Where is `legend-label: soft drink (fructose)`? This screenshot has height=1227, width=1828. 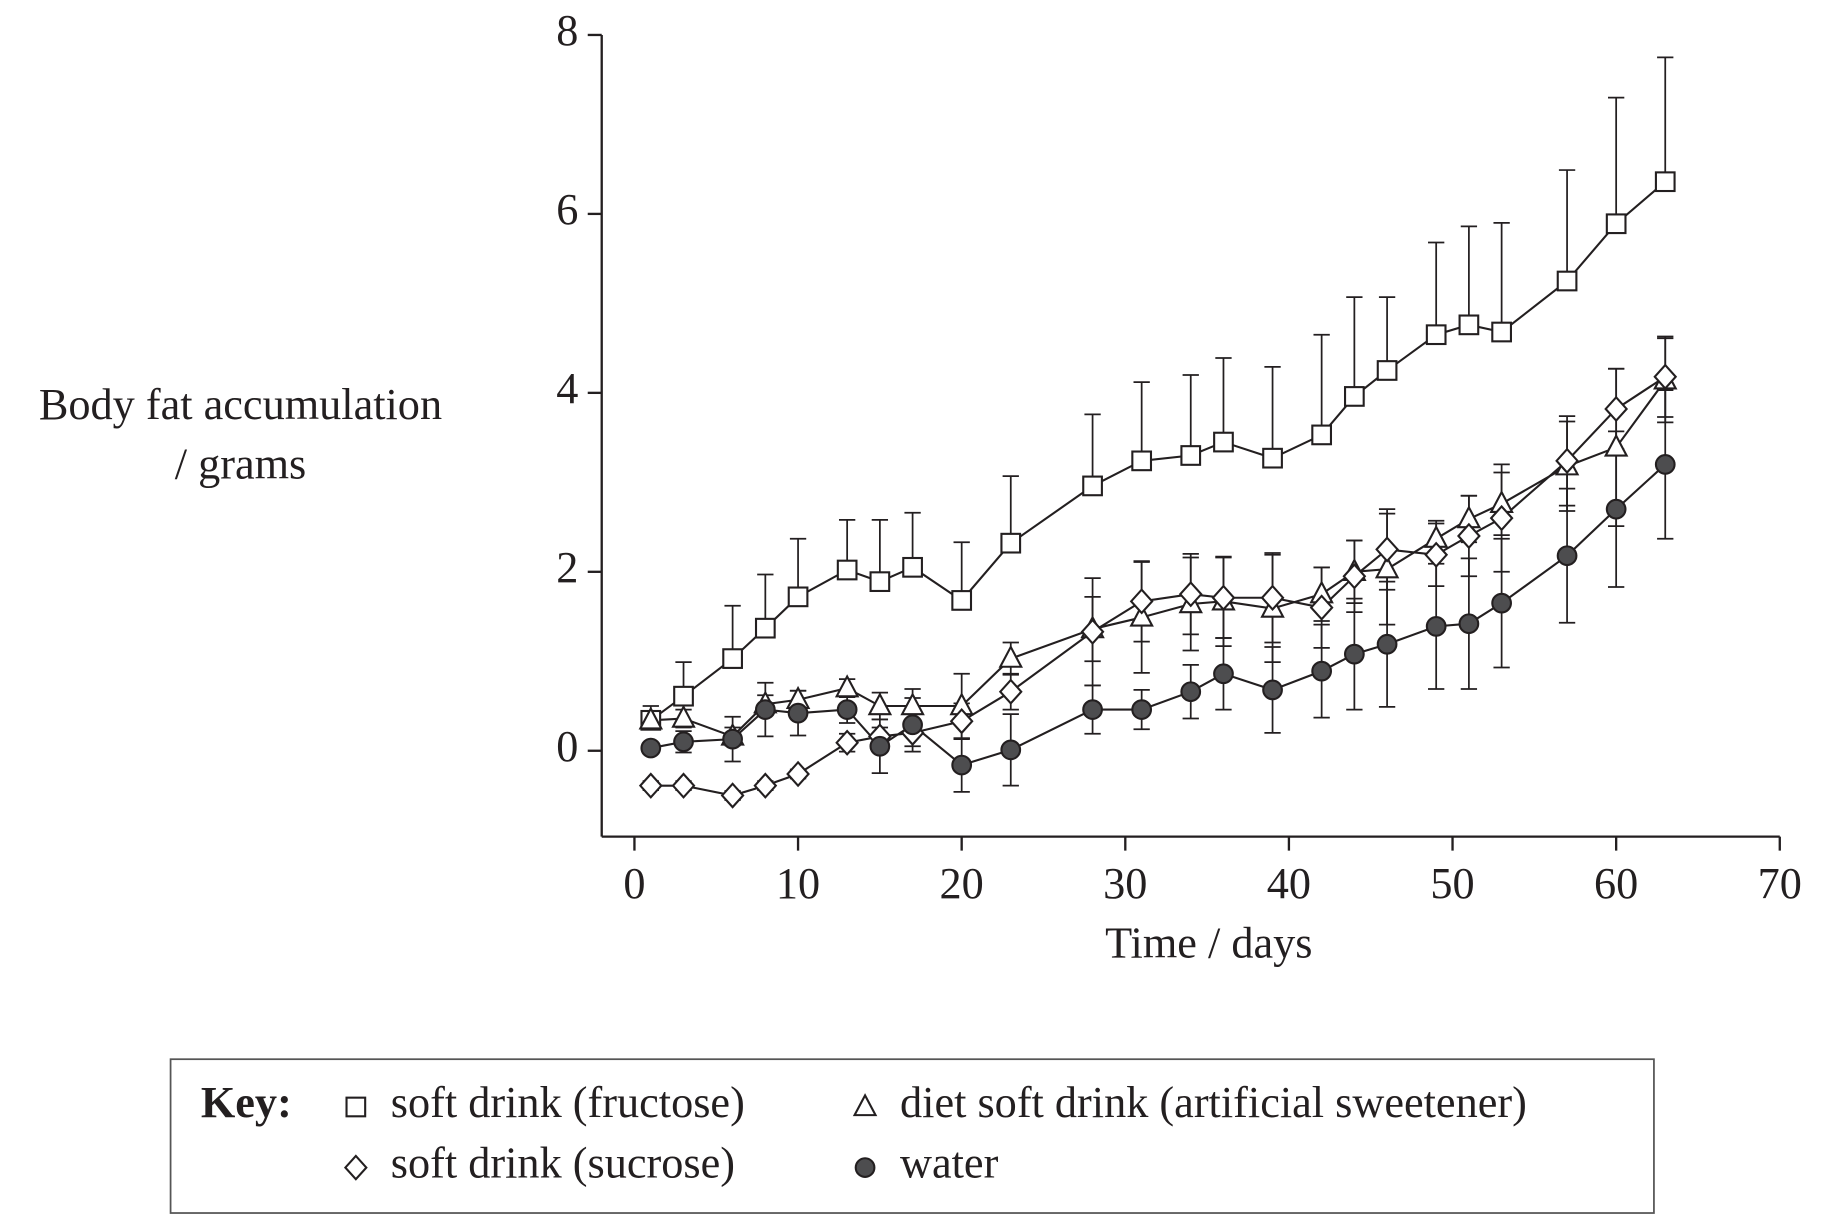 legend-label: soft drink (fructose) is located at coordinates (568, 1102).